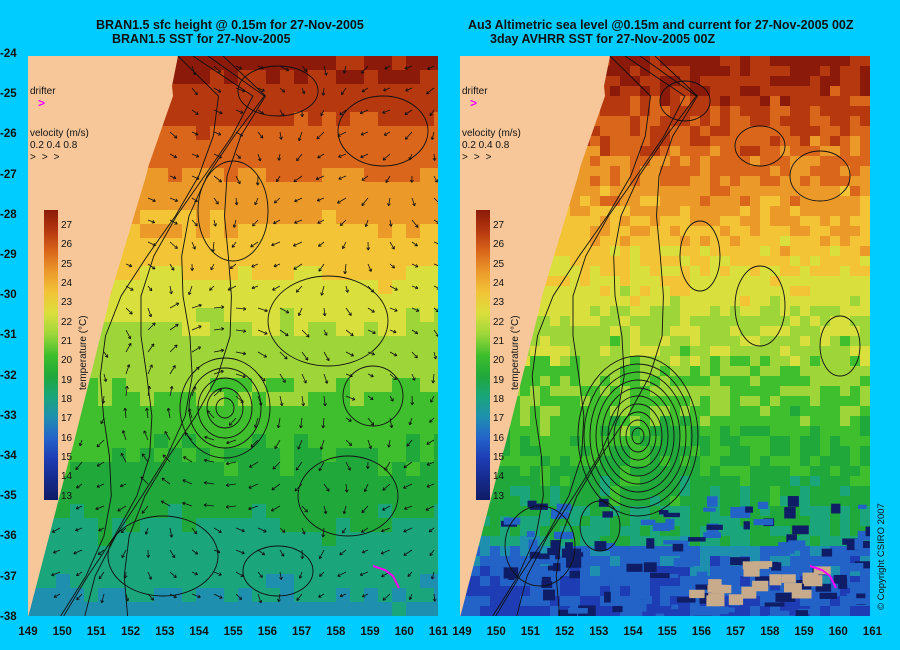 This screenshot has width=900, height=650. I want to click on colorbar-tick-label: 24, so click(499, 283).